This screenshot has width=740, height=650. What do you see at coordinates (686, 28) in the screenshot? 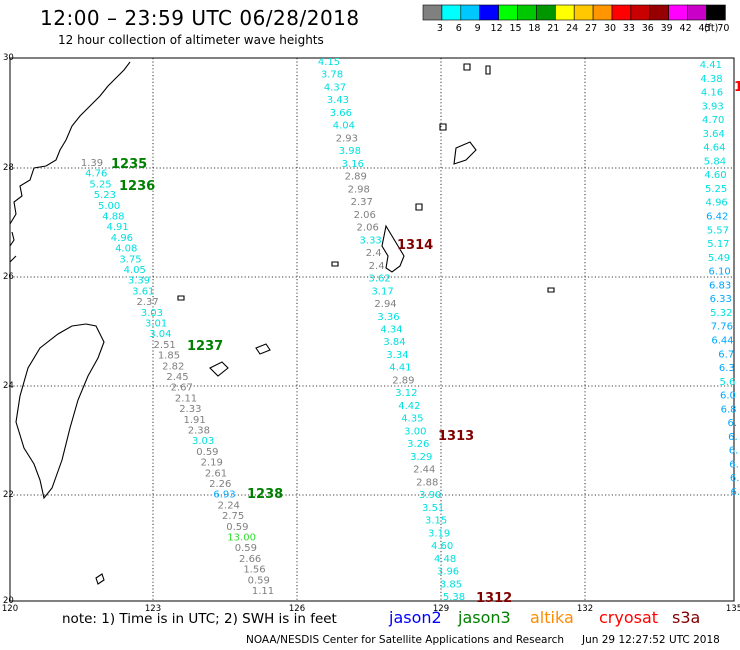
I see `legend-bin-label: 42` at bounding box center [686, 28].